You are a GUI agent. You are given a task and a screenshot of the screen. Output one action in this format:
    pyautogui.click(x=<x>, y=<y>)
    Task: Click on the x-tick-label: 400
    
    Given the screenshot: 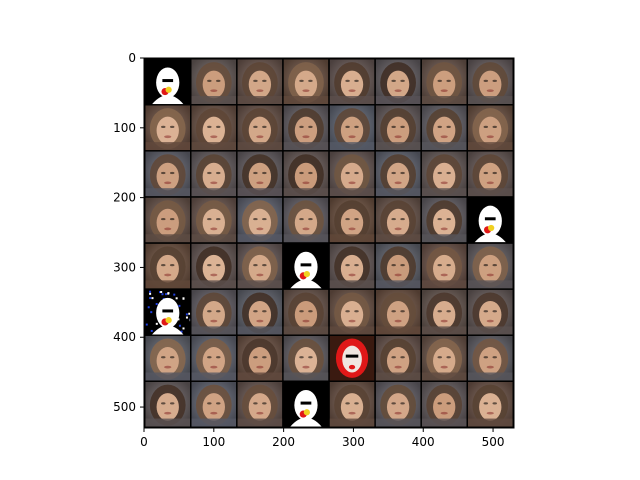 What is the action you would take?
    pyautogui.click(x=423, y=442)
    